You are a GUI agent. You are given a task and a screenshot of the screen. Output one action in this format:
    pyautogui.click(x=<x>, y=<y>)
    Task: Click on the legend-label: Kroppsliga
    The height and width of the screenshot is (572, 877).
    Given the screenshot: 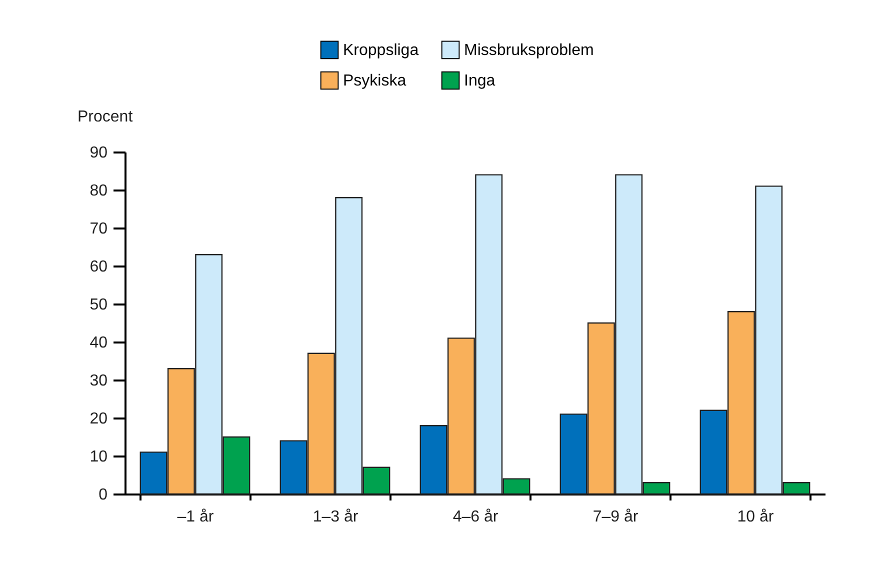 What is the action you would take?
    pyautogui.click(x=381, y=50)
    